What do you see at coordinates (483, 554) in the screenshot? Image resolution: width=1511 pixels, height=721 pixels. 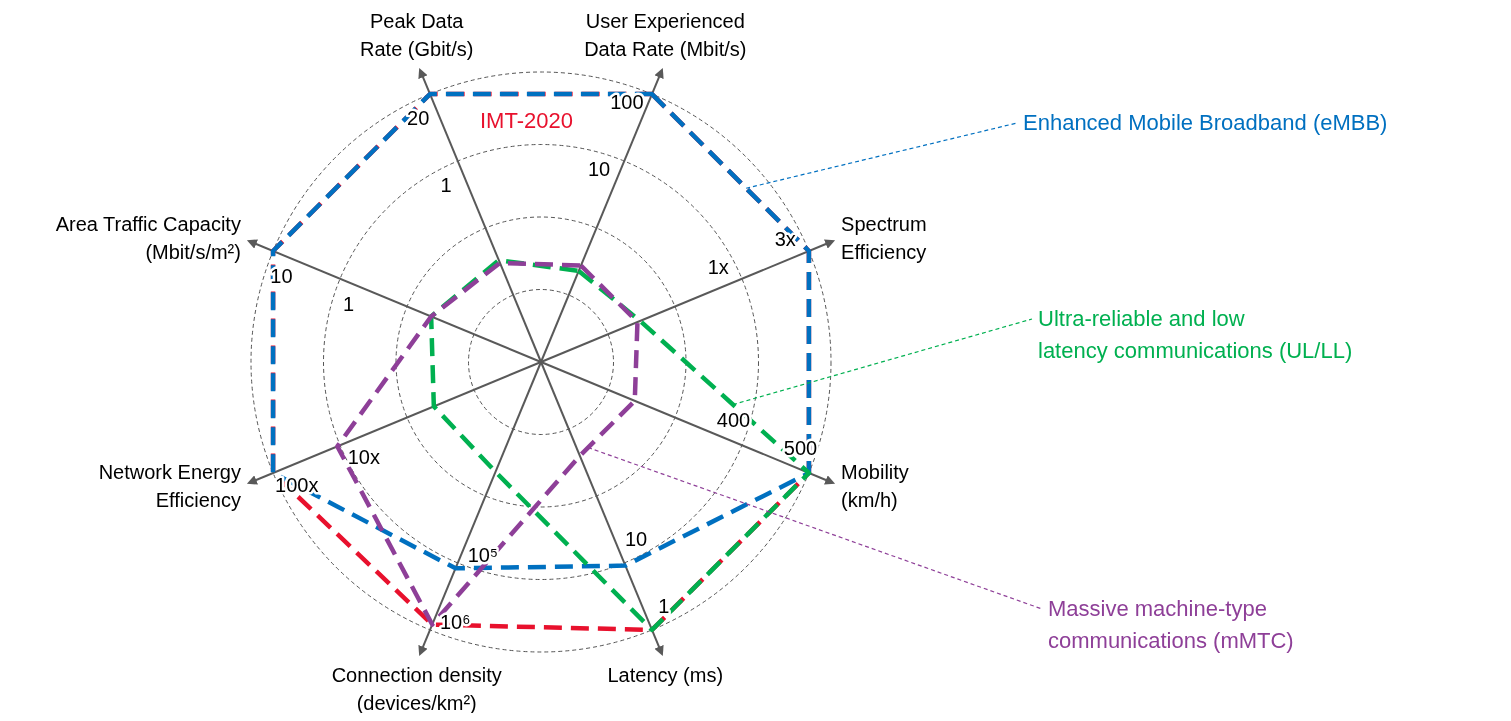 I see `text: 10⁵` at bounding box center [483, 554].